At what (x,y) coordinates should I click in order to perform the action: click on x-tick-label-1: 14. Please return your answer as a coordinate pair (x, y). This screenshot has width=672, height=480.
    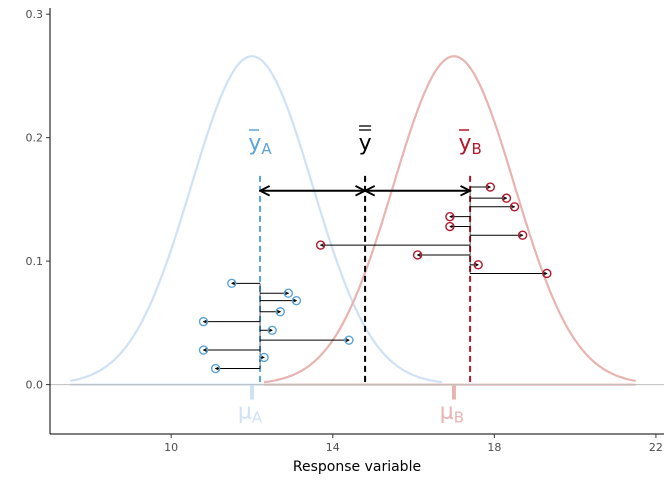
    Looking at the image, I should click on (333, 447).